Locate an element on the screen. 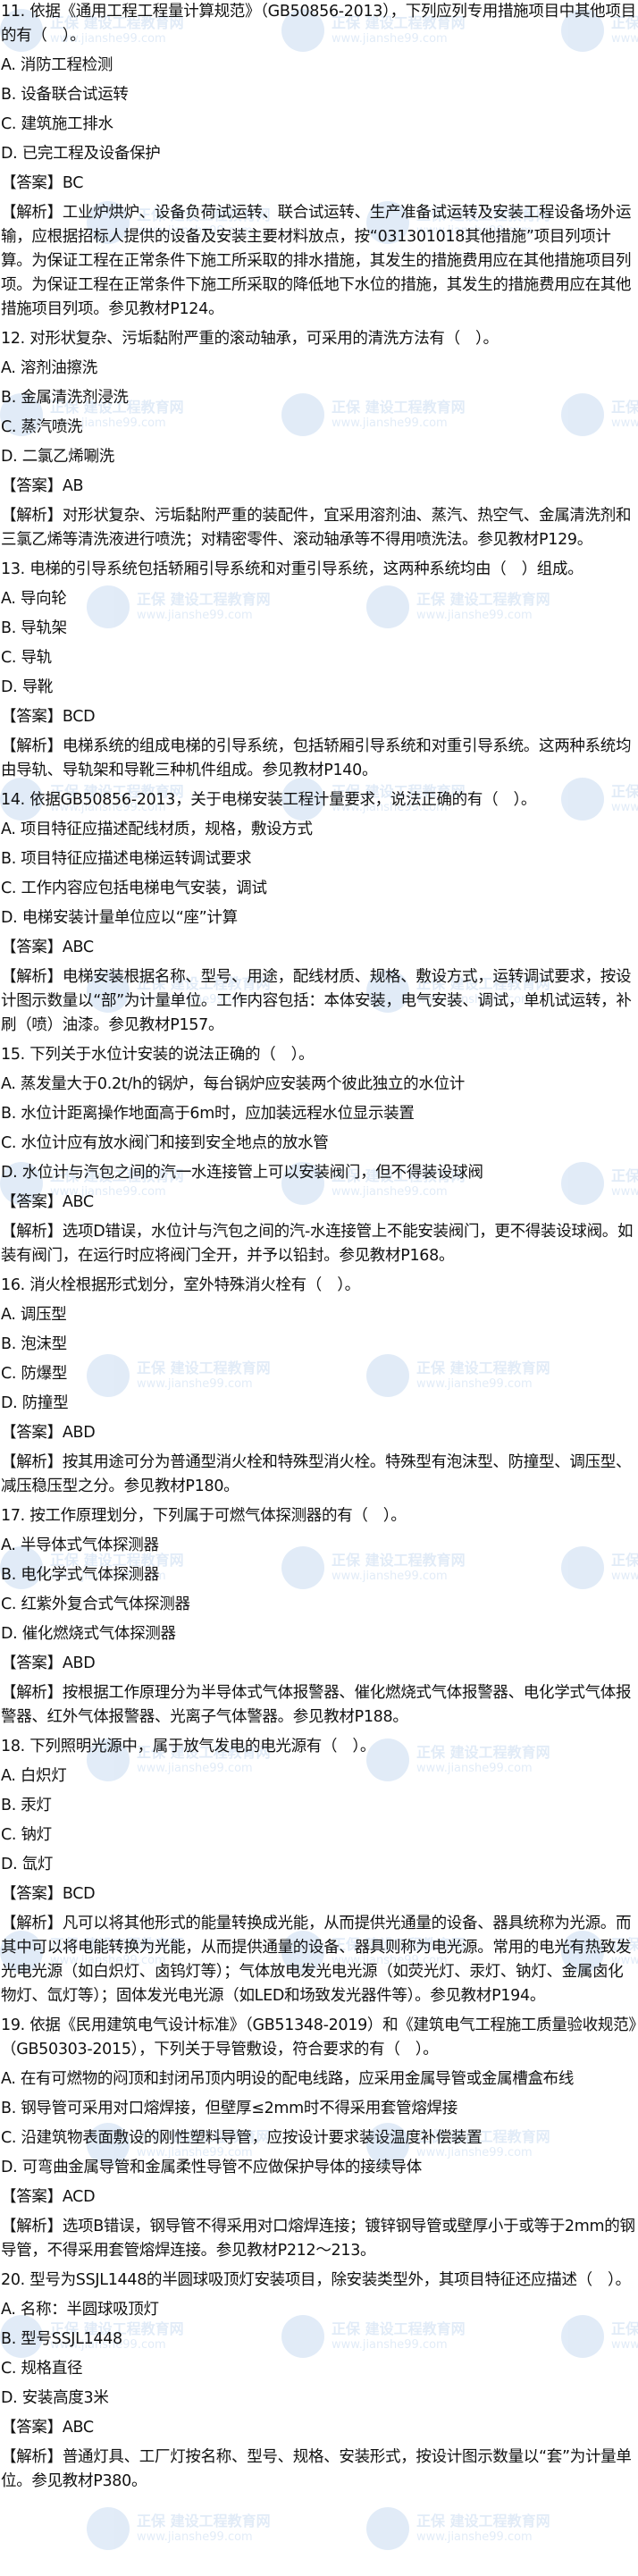  option-c: C. 水位计应有放水阀门和接到安全地点的放水管 is located at coordinates (165, 1143).